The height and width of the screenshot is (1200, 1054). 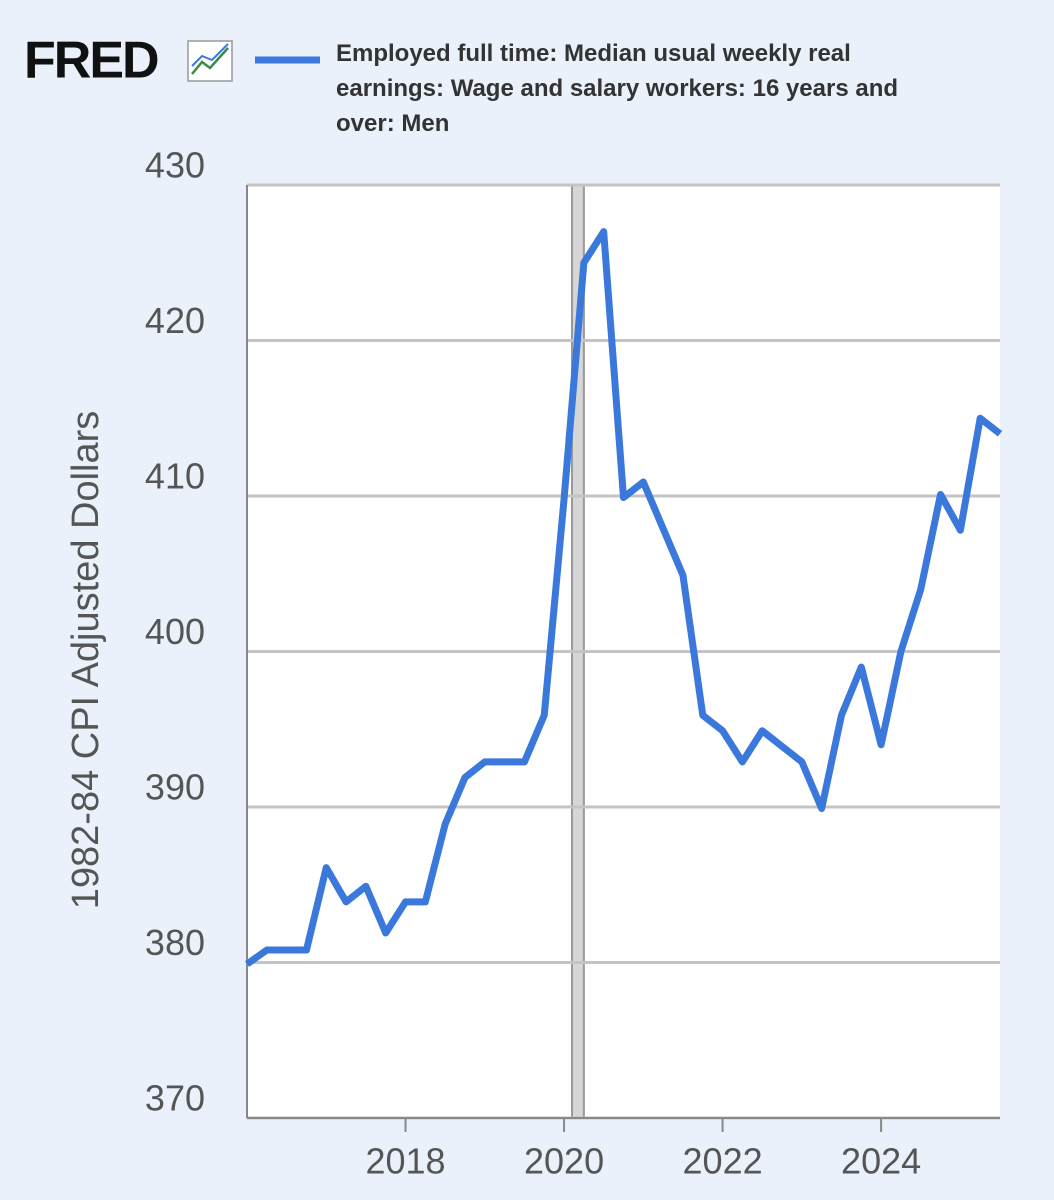 I want to click on x-tick-label: 2022, so click(x=723, y=1161).